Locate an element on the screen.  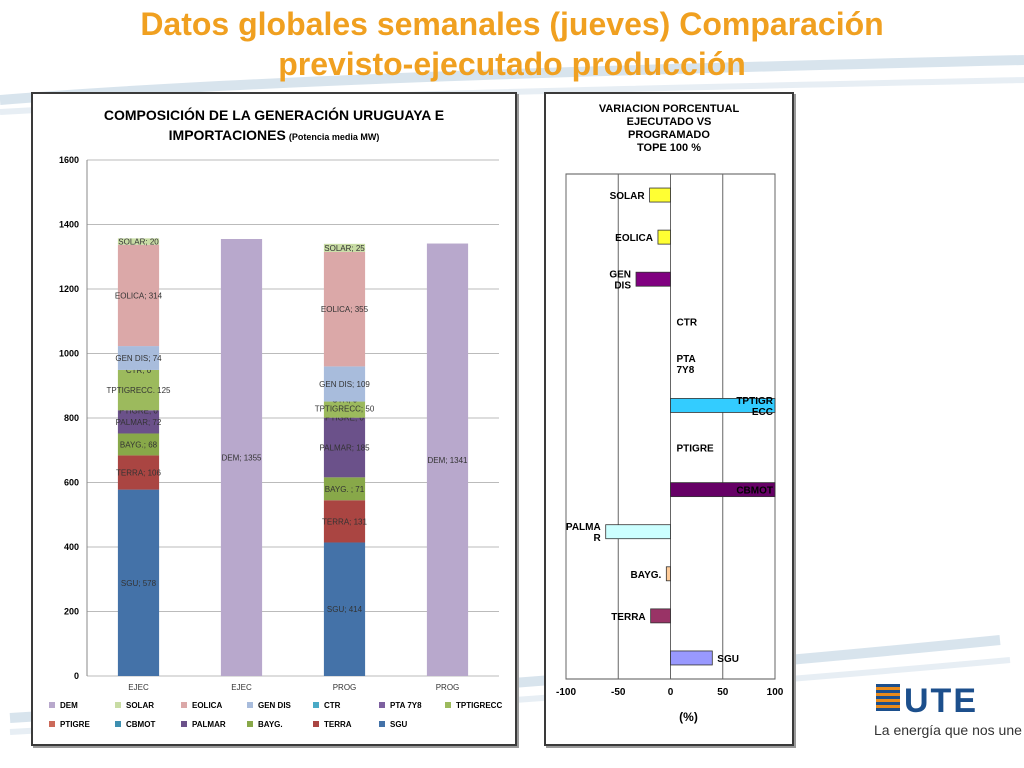
data-label: DEM; 1355 is located at coordinates (241, 458).